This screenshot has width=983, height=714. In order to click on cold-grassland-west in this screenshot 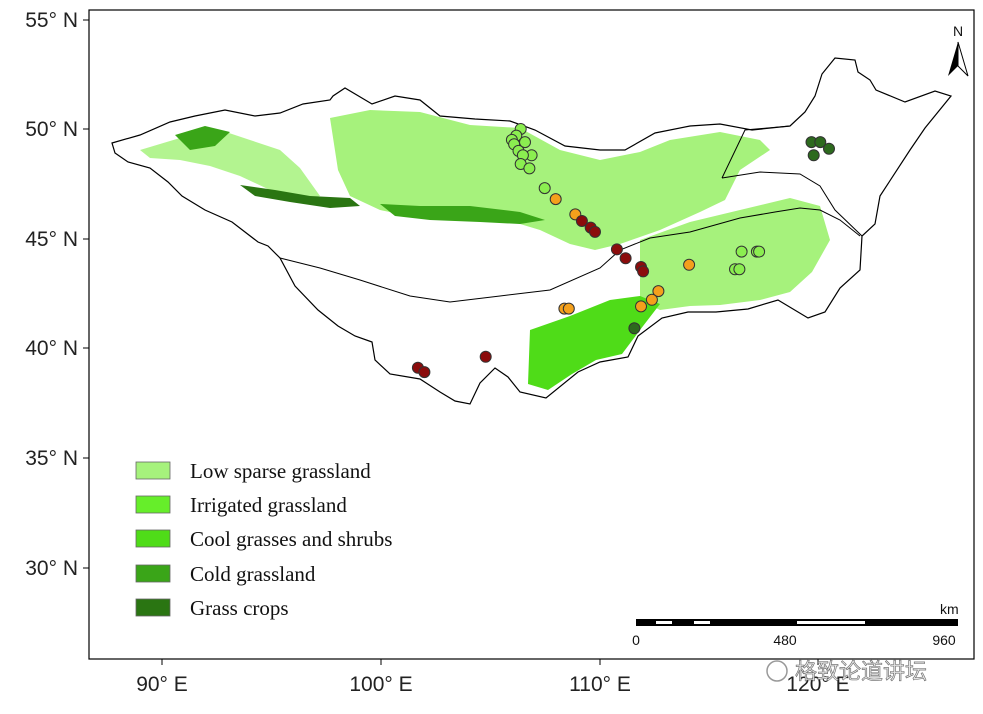, I will do `click(230, 166)`.